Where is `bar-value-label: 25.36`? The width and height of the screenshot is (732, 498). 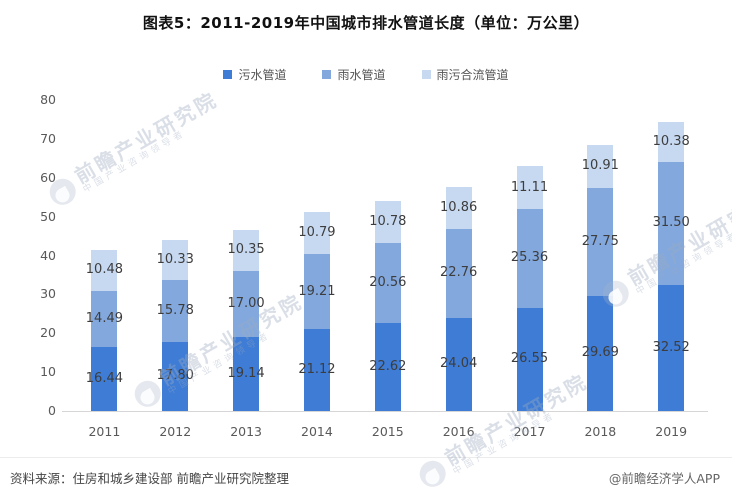 bar-value-label: 25.36 is located at coordinates (529, 258).